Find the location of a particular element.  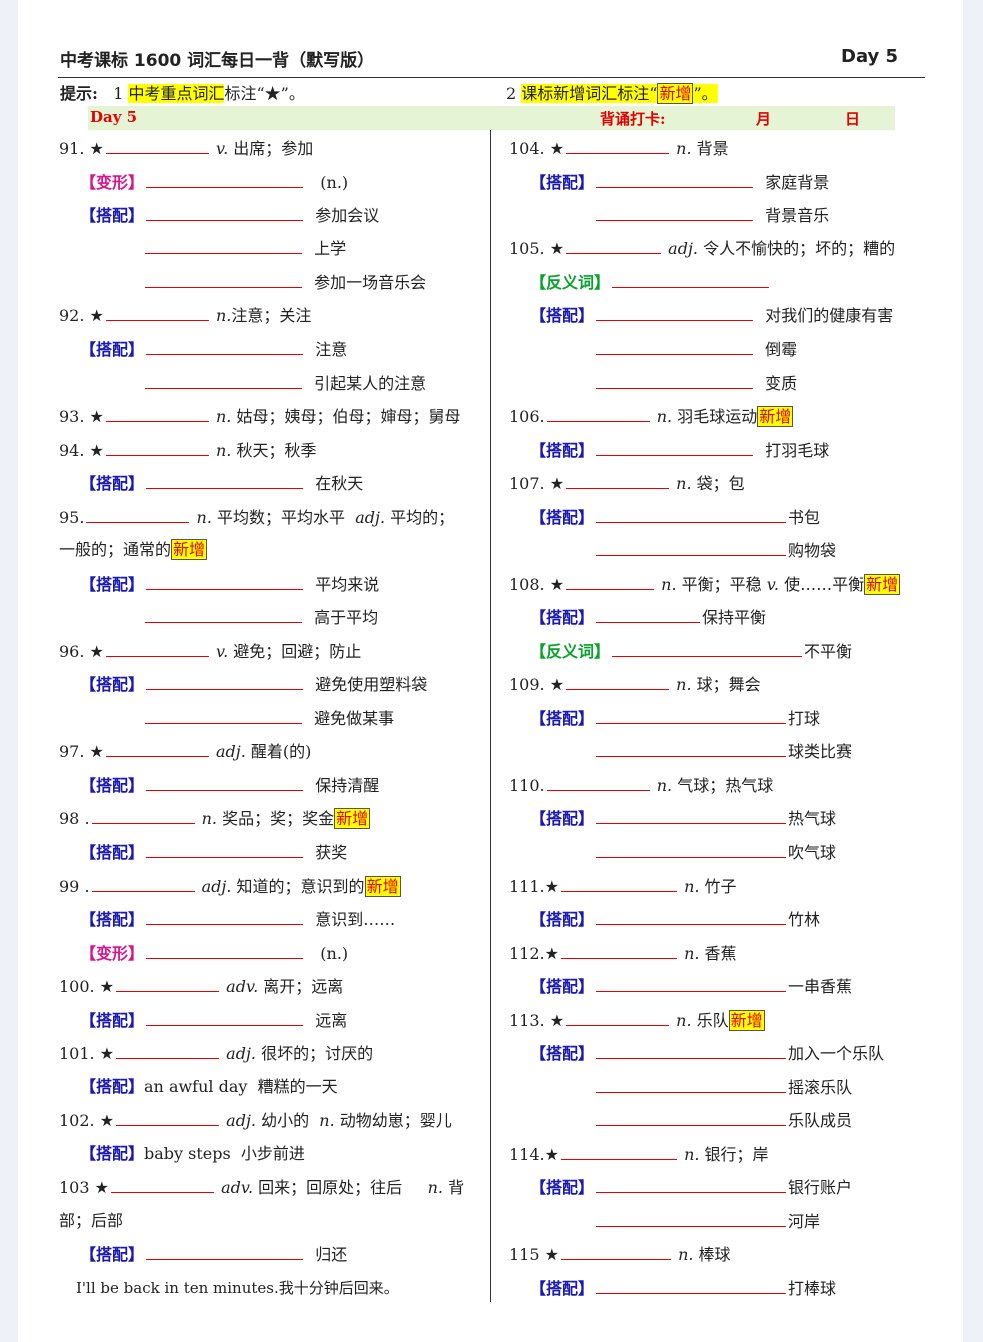

collocation-meaning: 糟糕的一天 is located at coordinates (297, 1086).